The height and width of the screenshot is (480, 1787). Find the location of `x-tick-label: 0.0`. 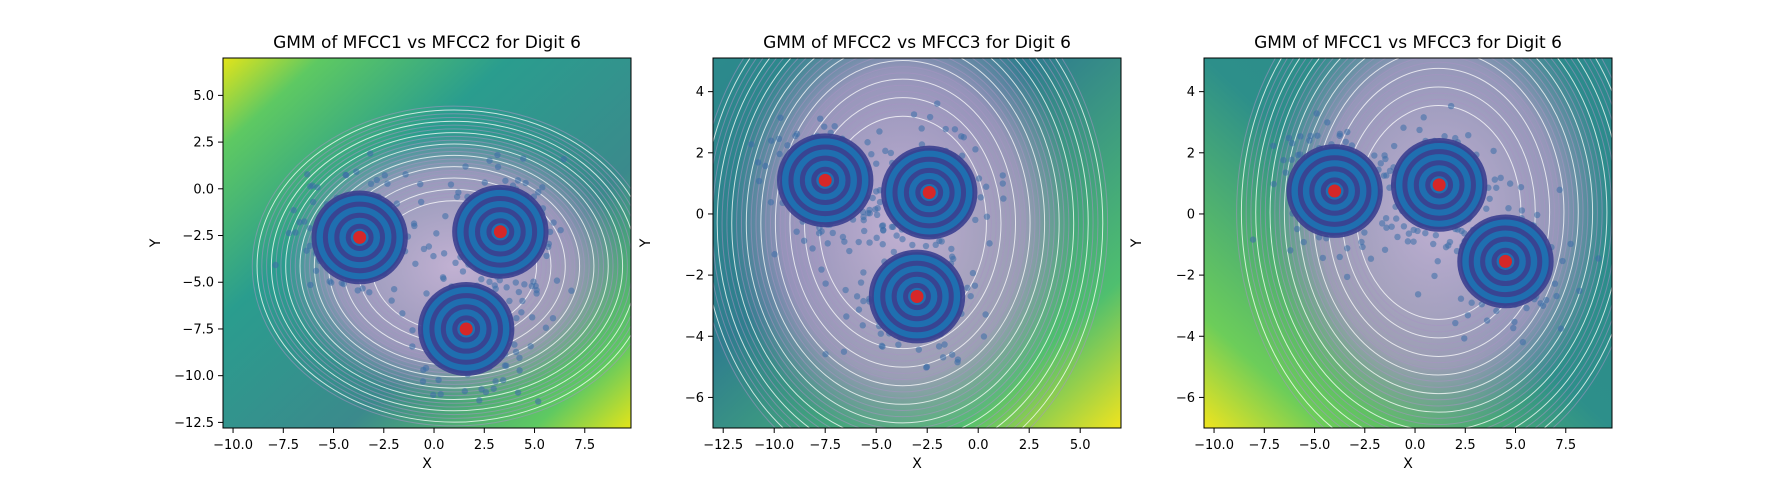

x-tick-label: 0.0 is located at coordinates (434, 445).